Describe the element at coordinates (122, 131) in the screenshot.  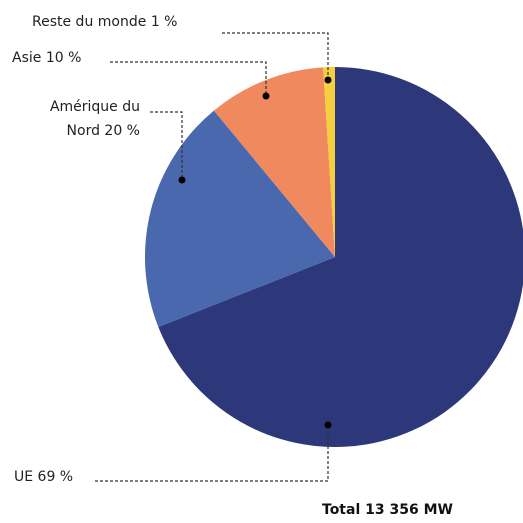
I see `value-label: 20 %` at that location.